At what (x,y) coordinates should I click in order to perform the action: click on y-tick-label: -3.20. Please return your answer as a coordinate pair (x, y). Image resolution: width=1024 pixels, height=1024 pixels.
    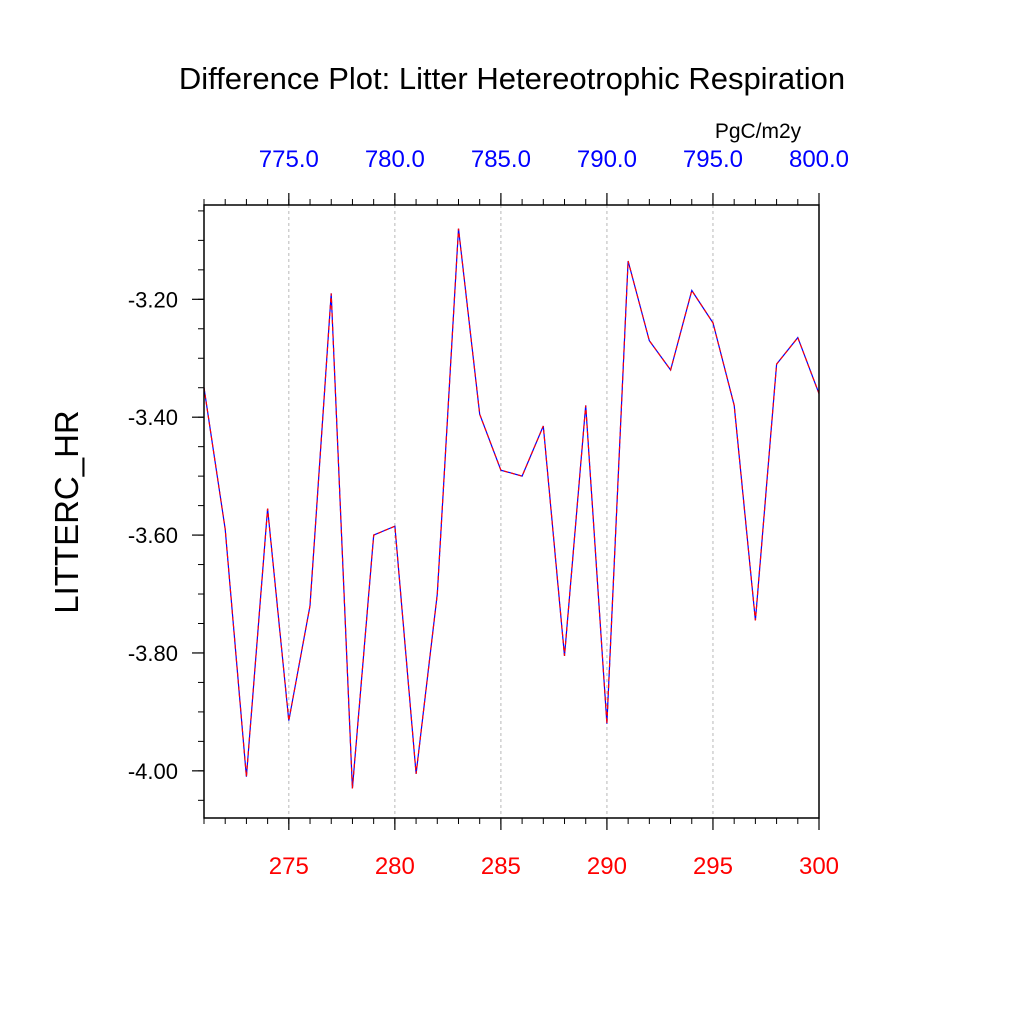
    Looking at the image, I should click on (153, 299).